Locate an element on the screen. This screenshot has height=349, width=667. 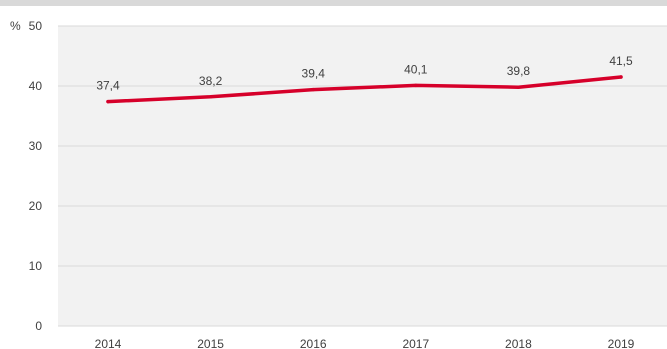
data-label: 39,8 is located at coordinates (519, 71).